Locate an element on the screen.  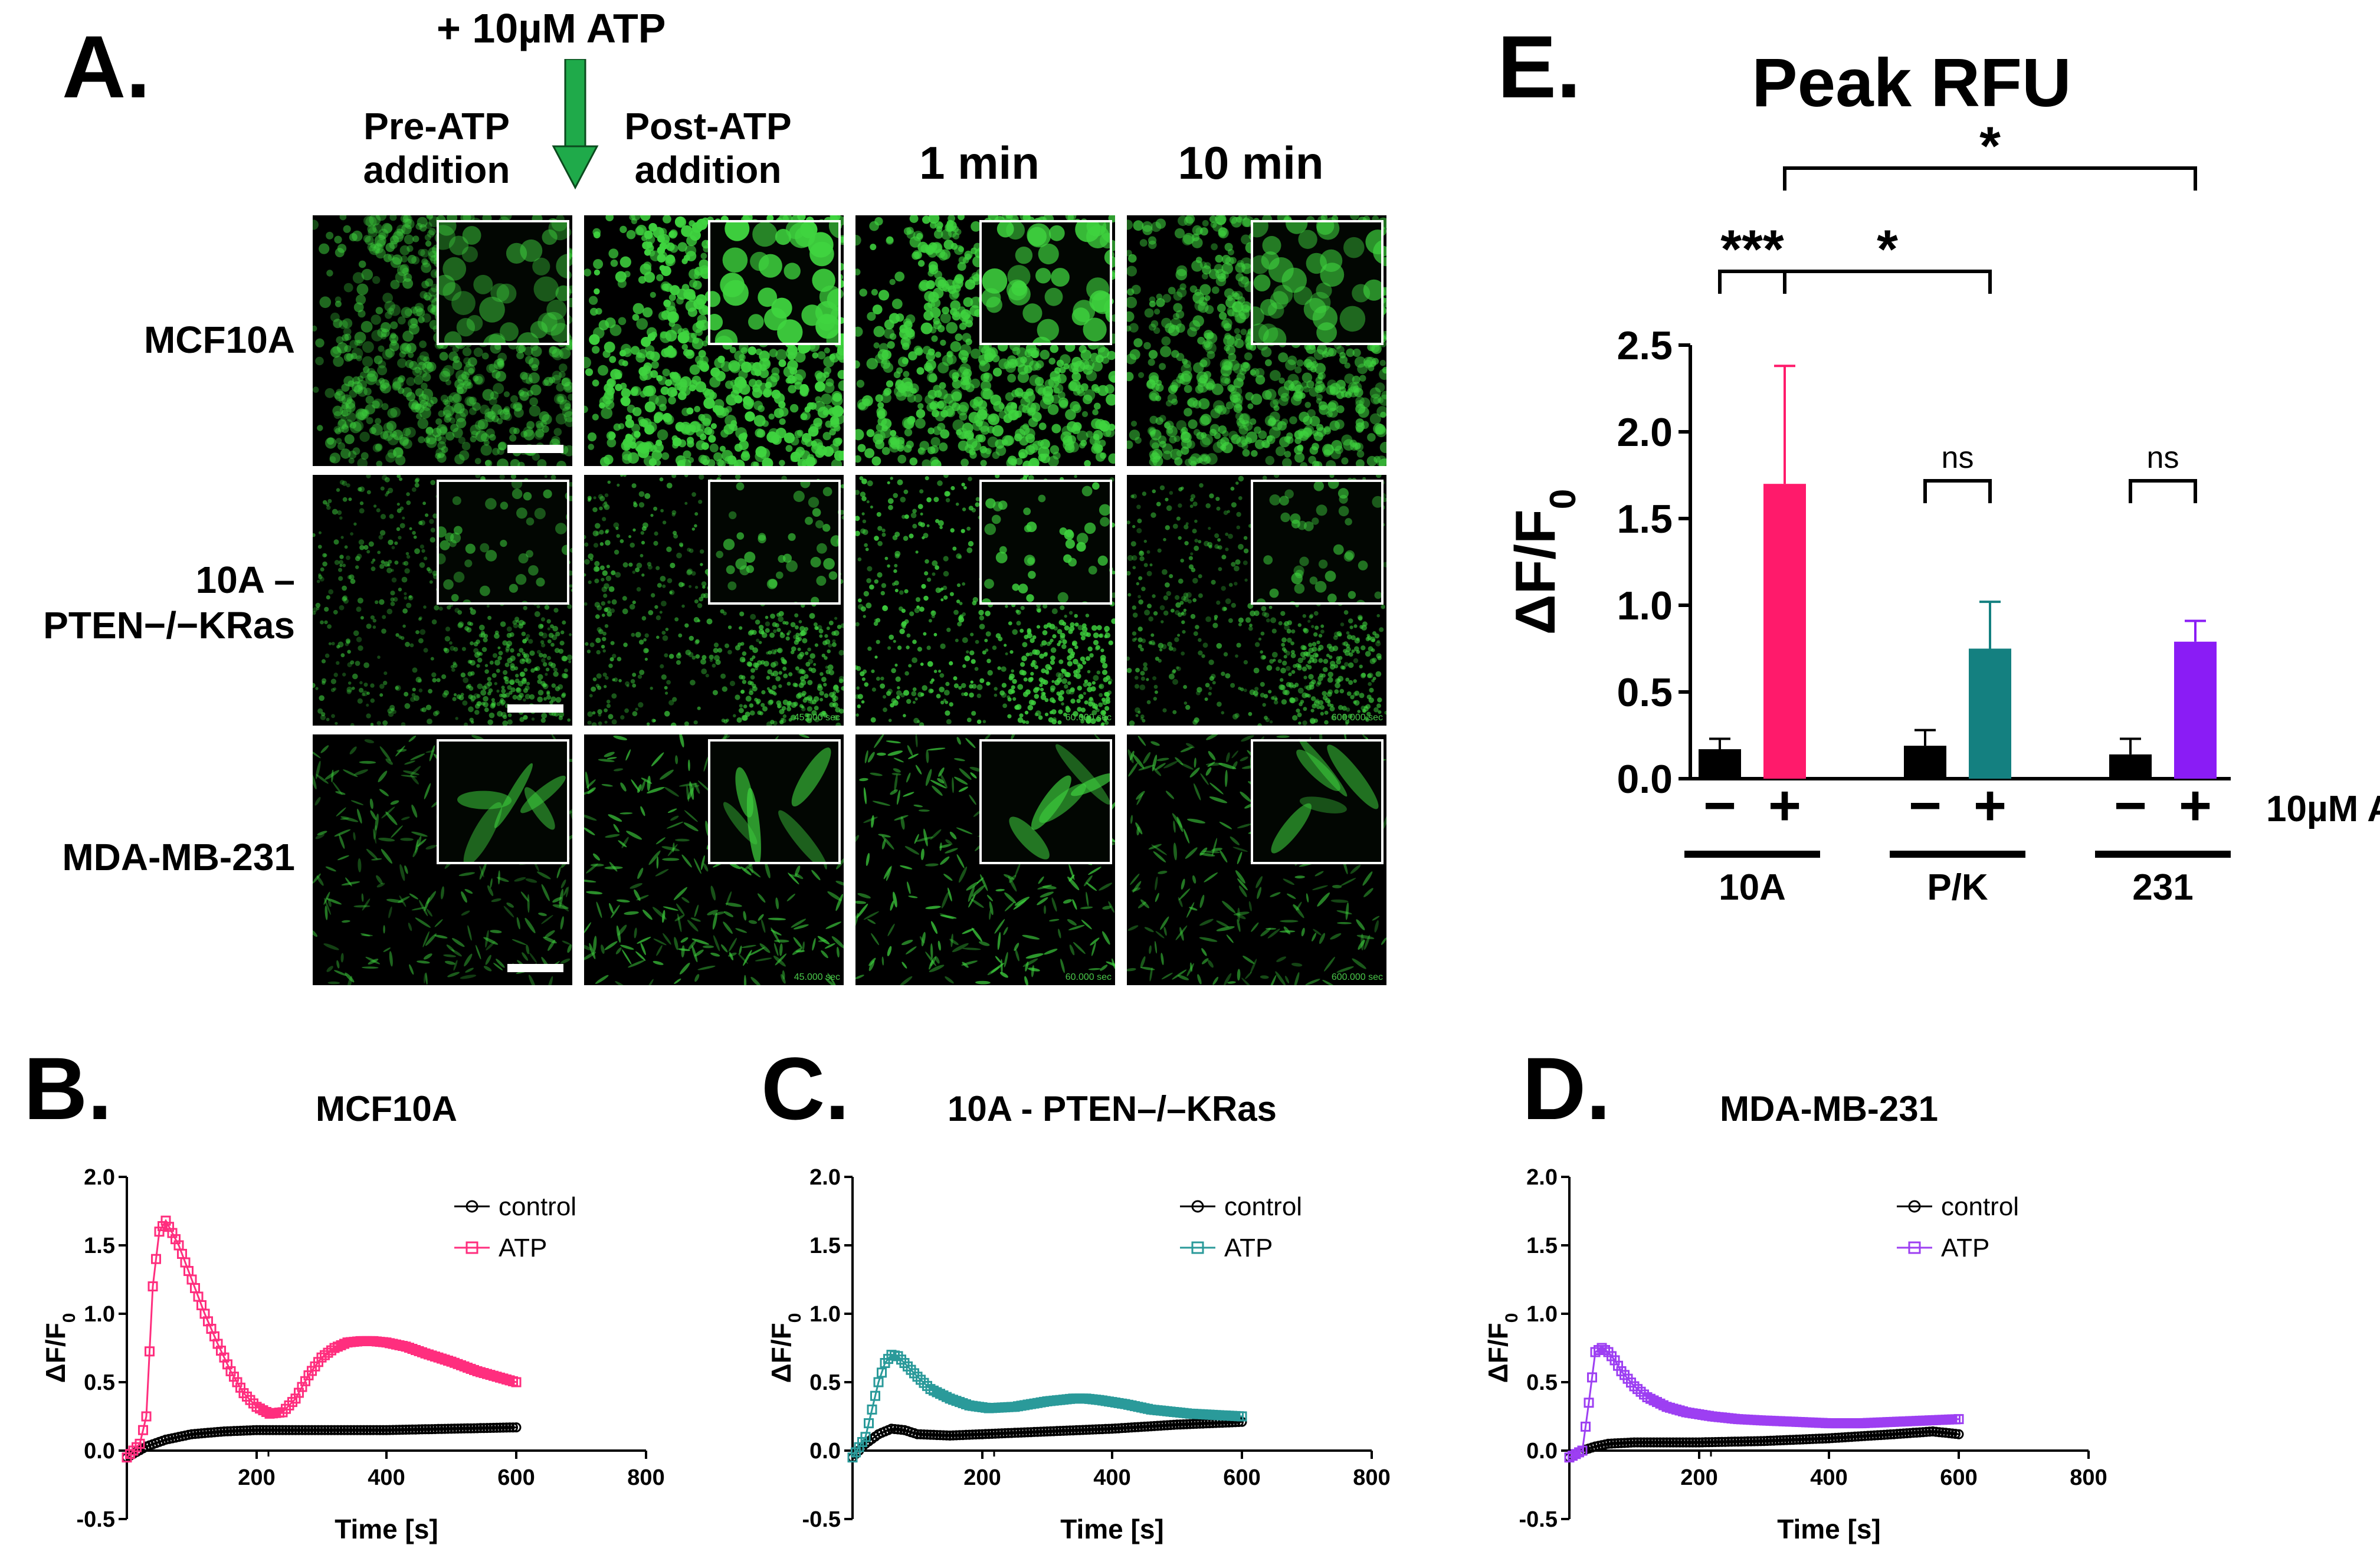
column-header-post-atp: Post-ATP addition is located at coordinates (708, 148).